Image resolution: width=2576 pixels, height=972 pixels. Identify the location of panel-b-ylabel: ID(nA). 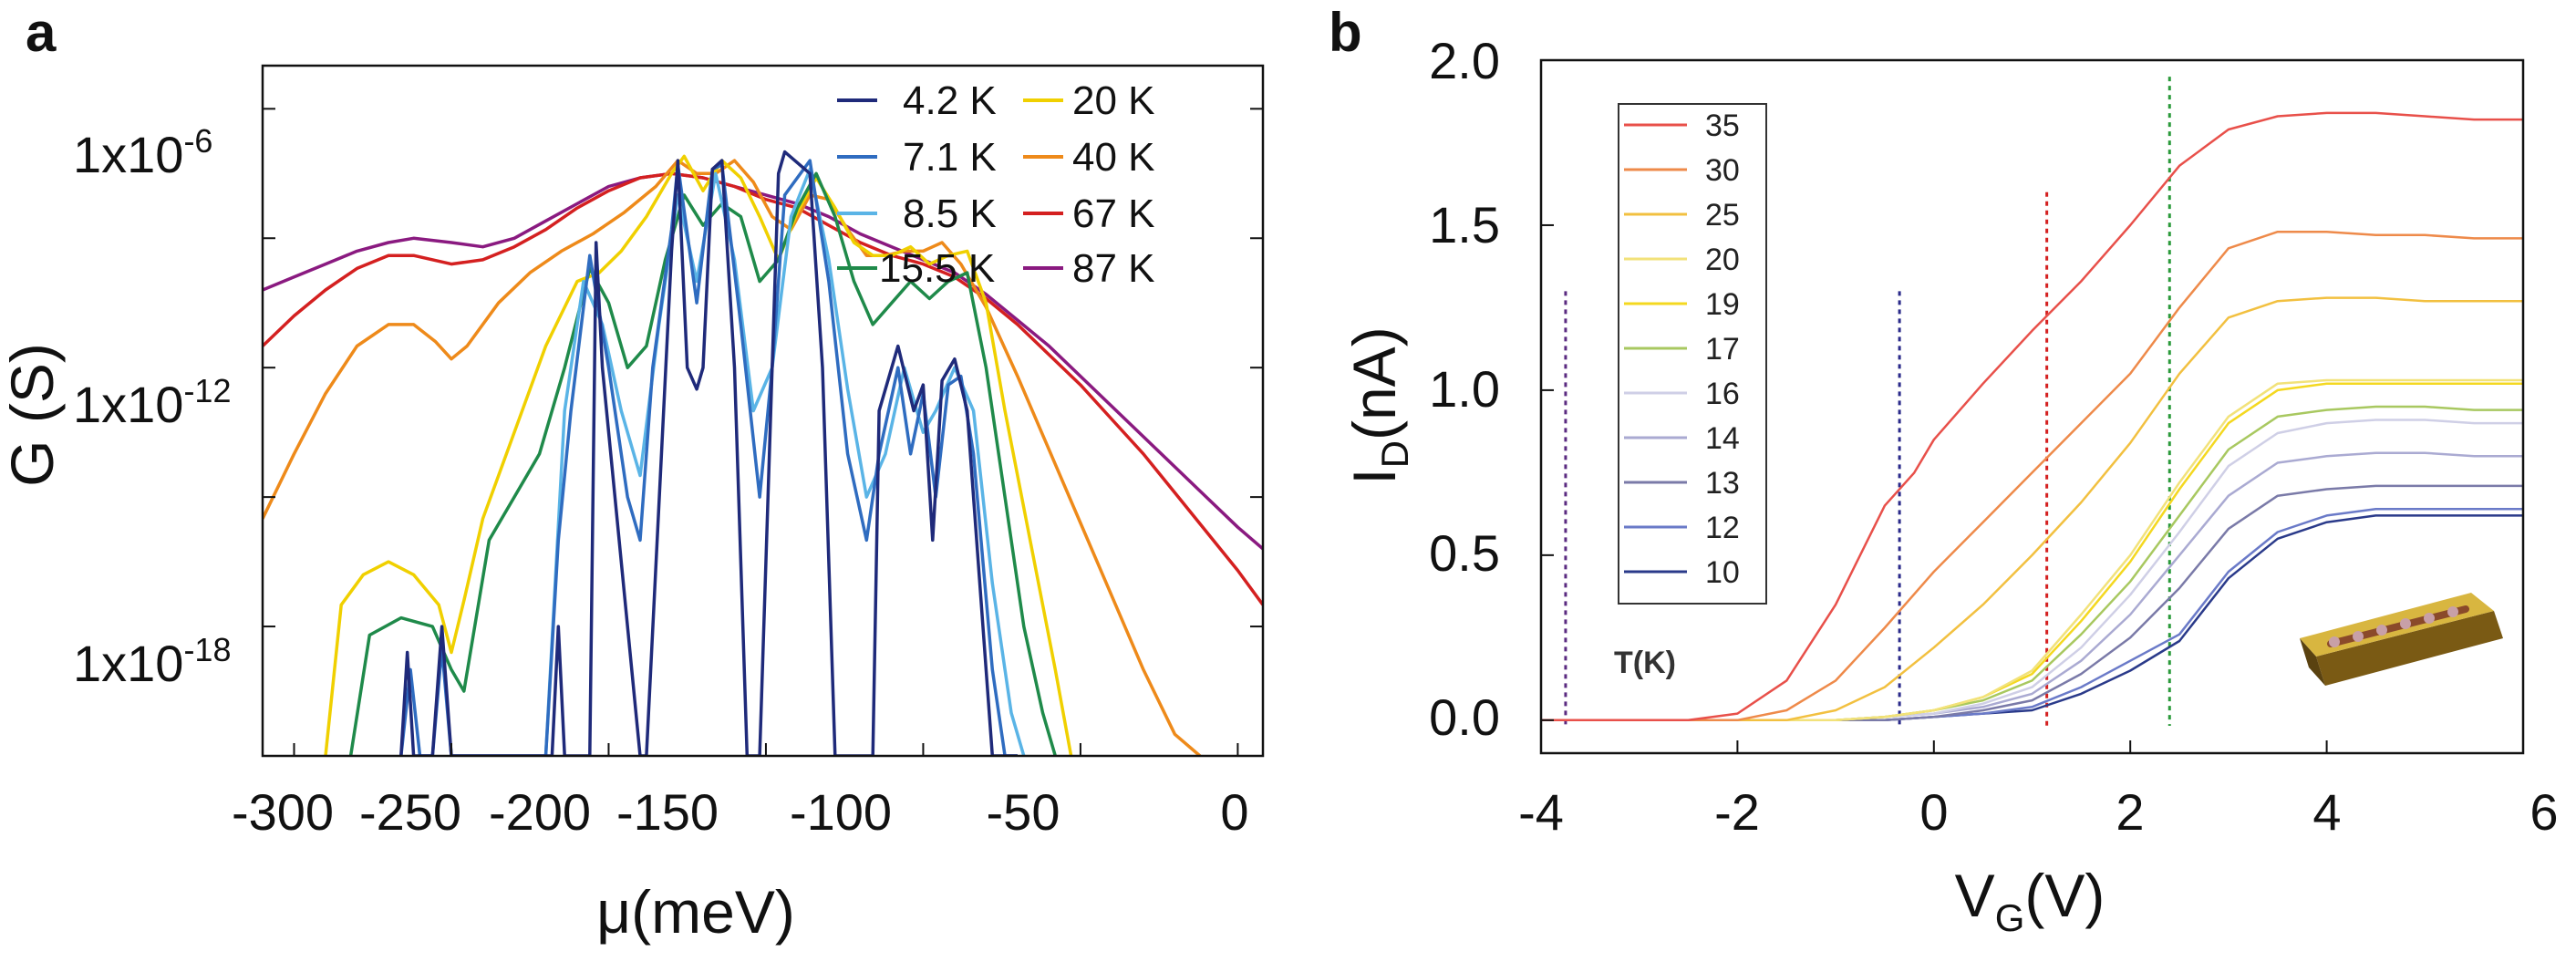
(1378, 405).